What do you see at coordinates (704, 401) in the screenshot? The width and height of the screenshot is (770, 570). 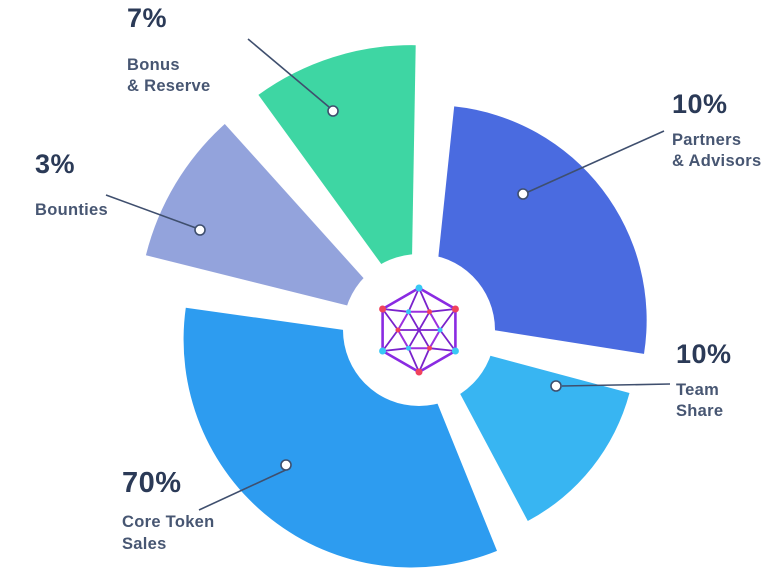 I see `team-share-label: Team Share` at bounding box center [704, 401].